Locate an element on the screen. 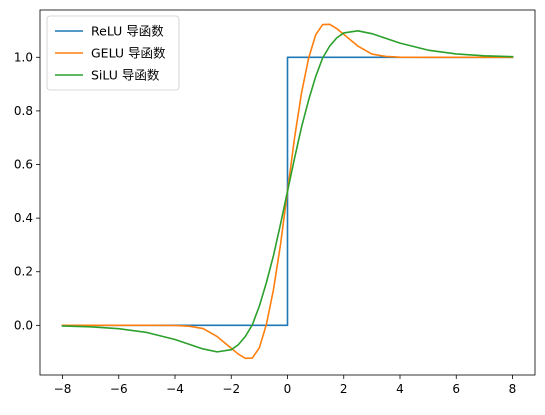  legend-label-2: SiLU 导函数 is located at coordinates (125, 75).